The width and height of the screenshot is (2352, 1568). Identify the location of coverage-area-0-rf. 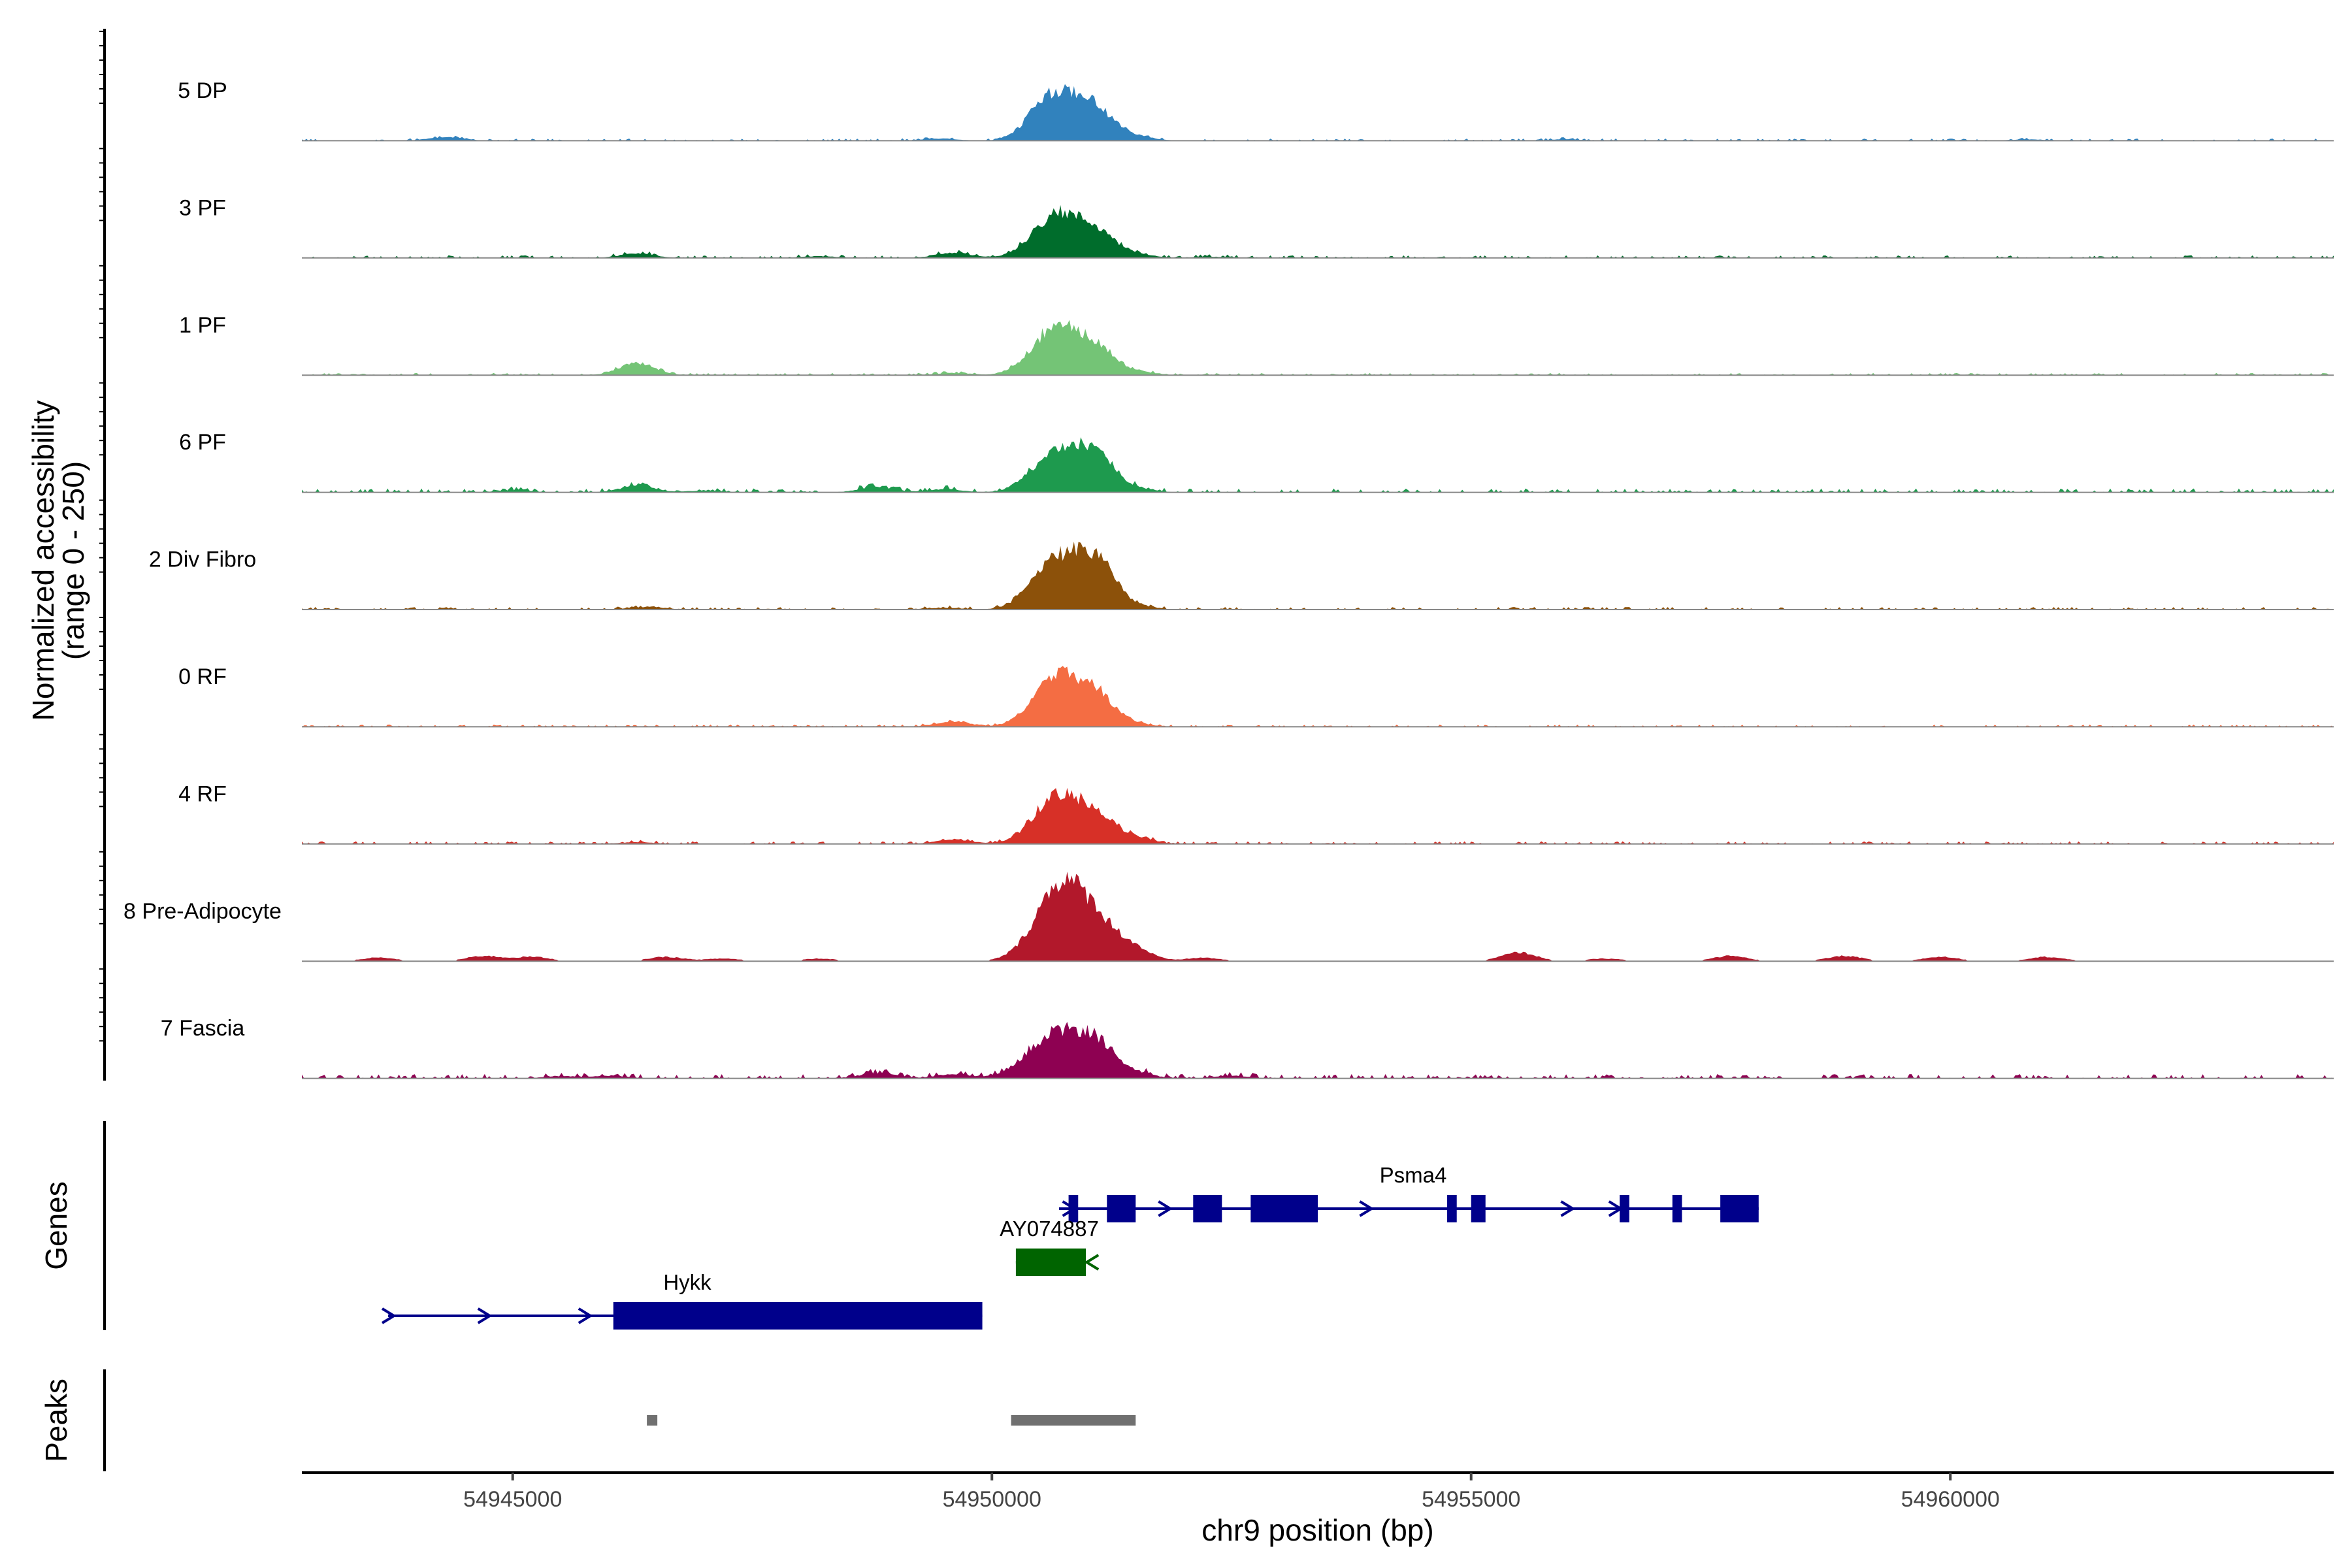
(1318, 696).